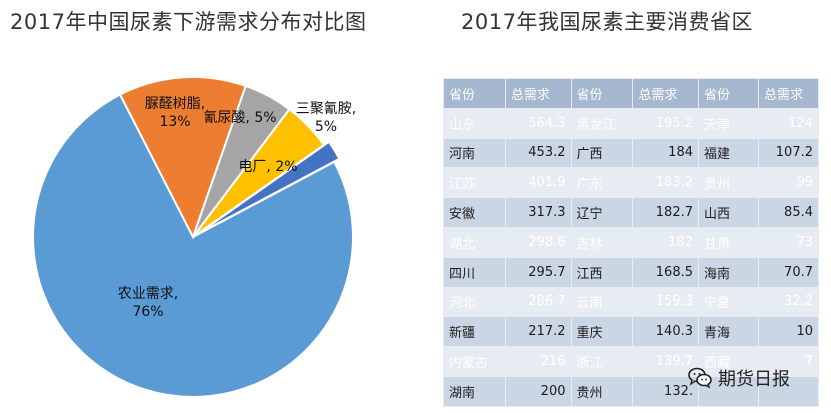 This screenshot has width=831, height=413. I want to click on province-cell: 河北, so click(474, 302).